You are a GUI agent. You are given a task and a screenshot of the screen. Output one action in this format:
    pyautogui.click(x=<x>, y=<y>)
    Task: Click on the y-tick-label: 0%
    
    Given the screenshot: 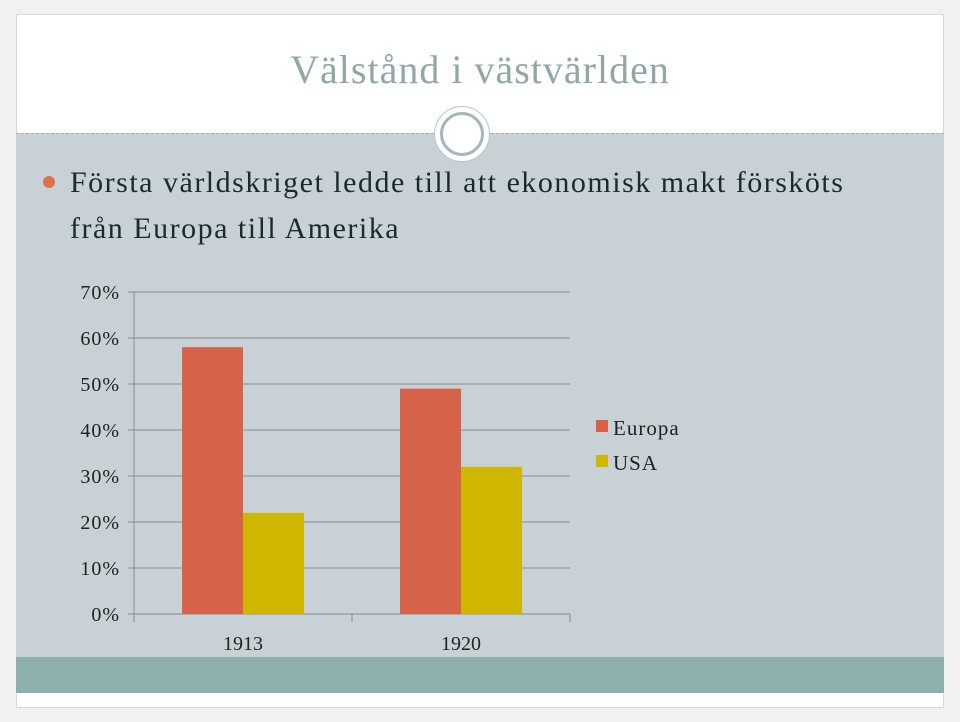 What is the action you would take?
    pyautogui.click(x=105, y=615)
    